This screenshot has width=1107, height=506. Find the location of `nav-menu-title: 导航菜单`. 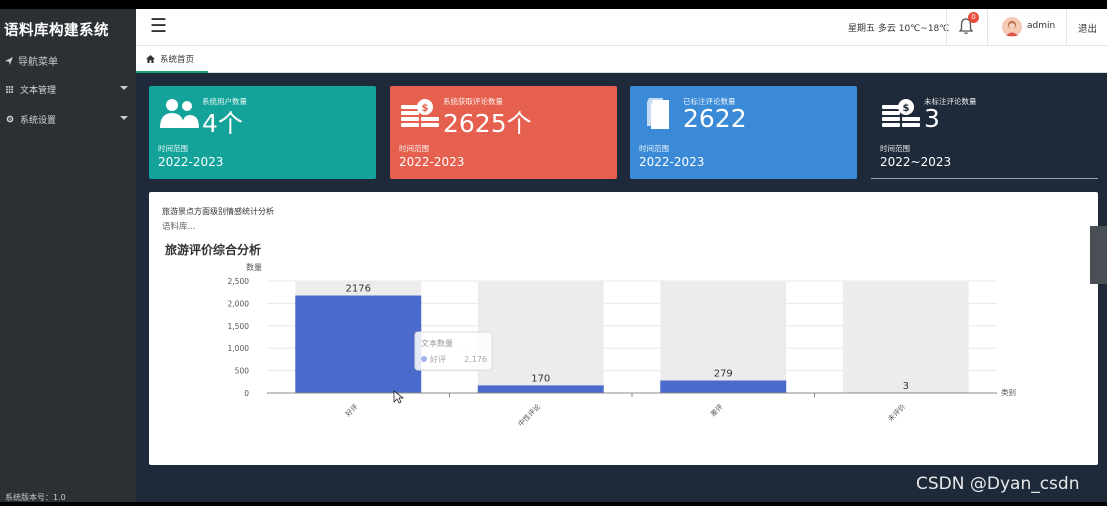

nav-menu-title: 导航菜单 is located at coordinates (31, 60).